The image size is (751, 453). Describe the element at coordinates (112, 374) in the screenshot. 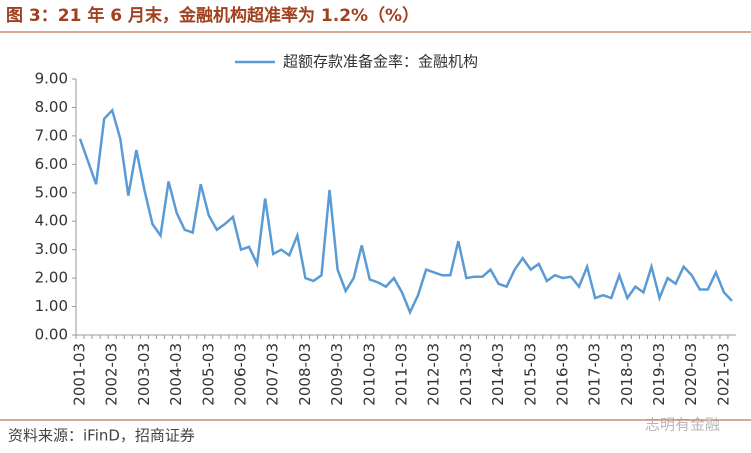

I see `x-tick-label: 2002-03` at that location.